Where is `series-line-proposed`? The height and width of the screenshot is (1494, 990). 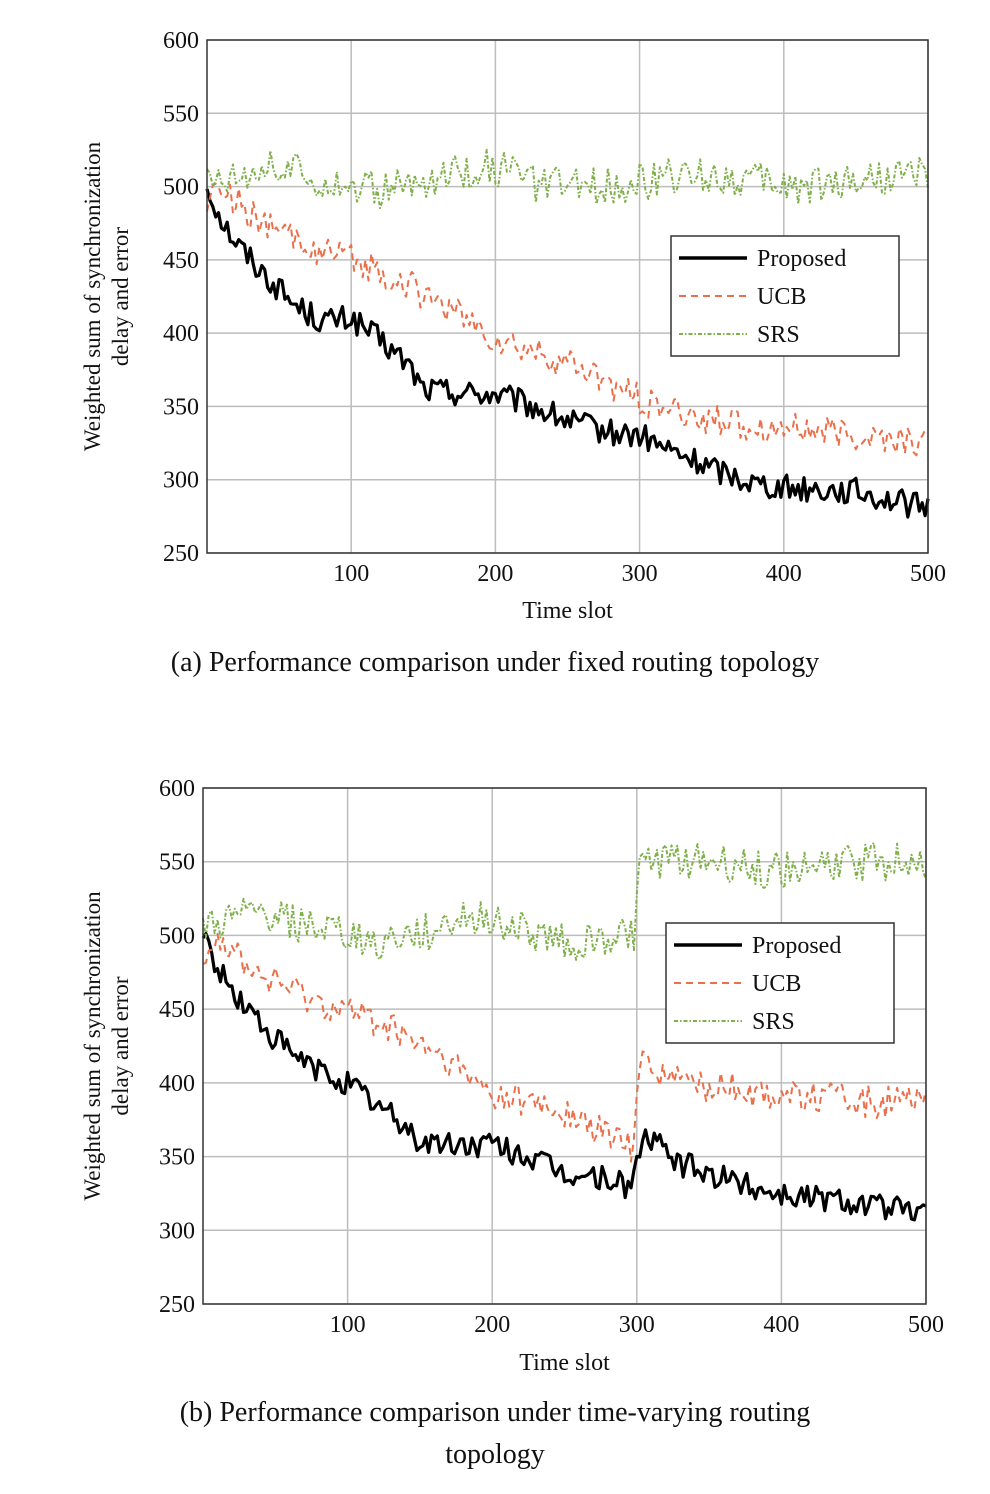
series-line-proposed is located at coordinates (564, 1077).